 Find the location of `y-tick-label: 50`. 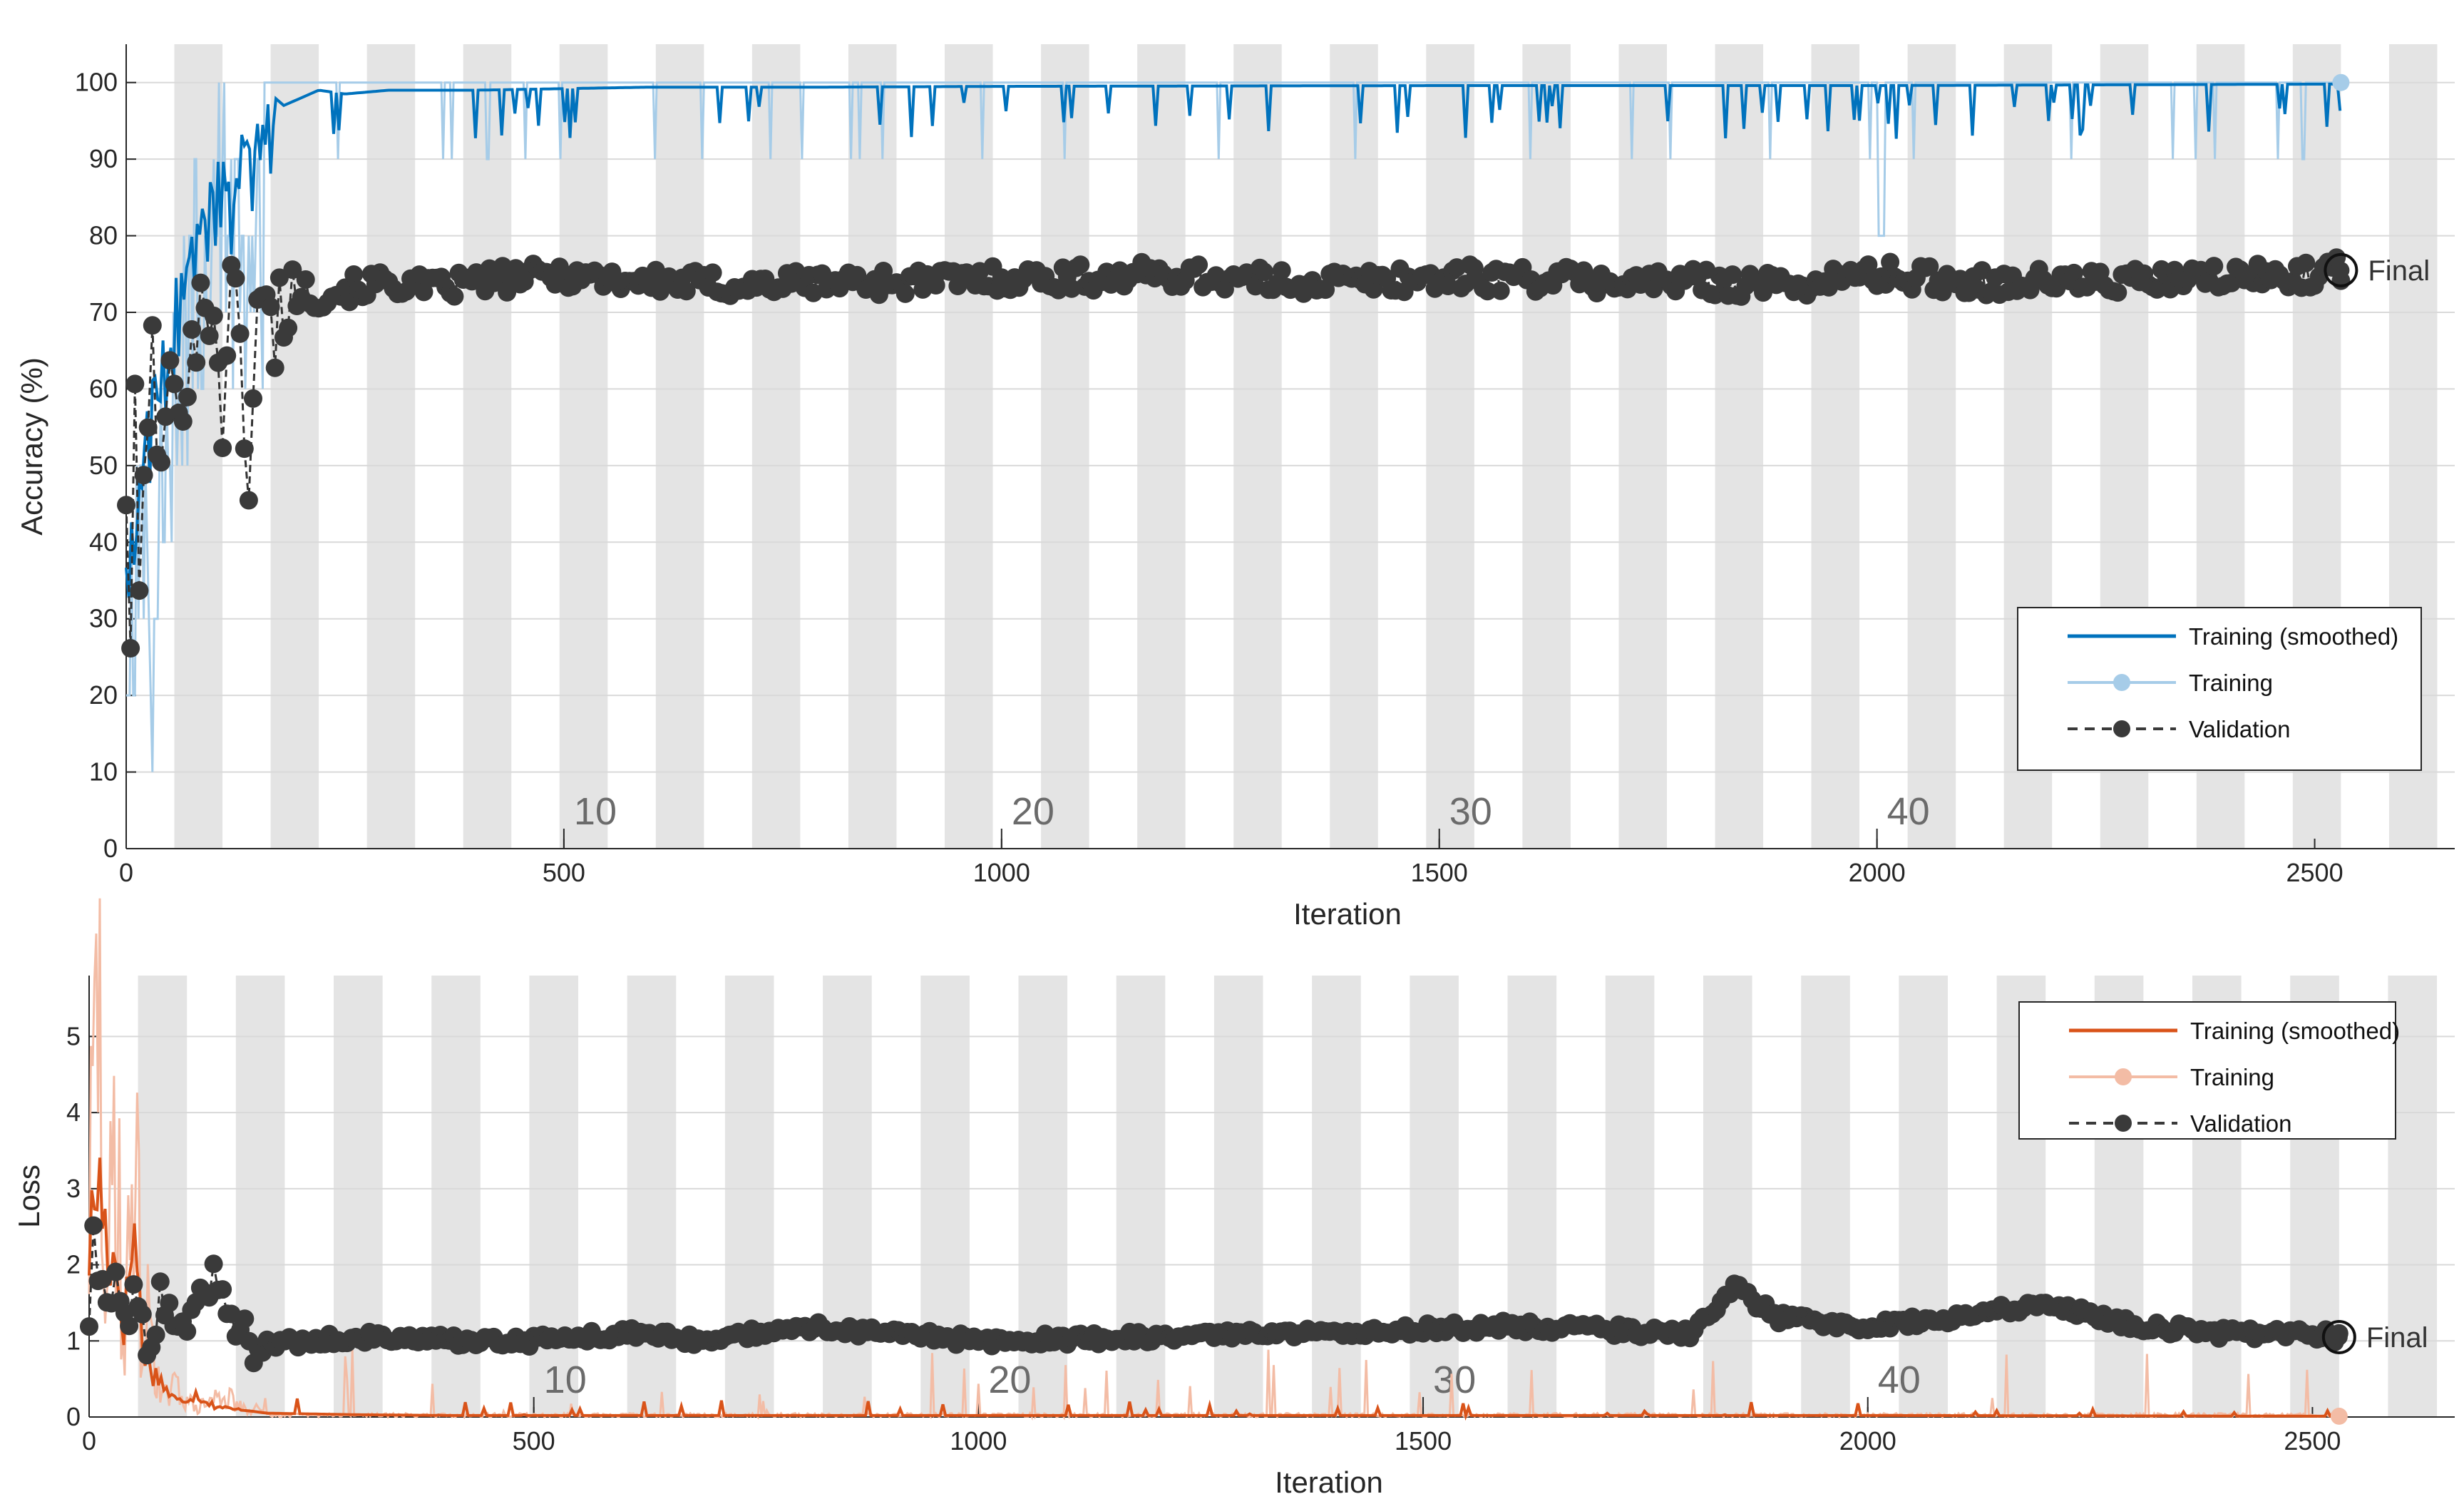

y-tick-label: 50 is located at coordinates (103, 465).